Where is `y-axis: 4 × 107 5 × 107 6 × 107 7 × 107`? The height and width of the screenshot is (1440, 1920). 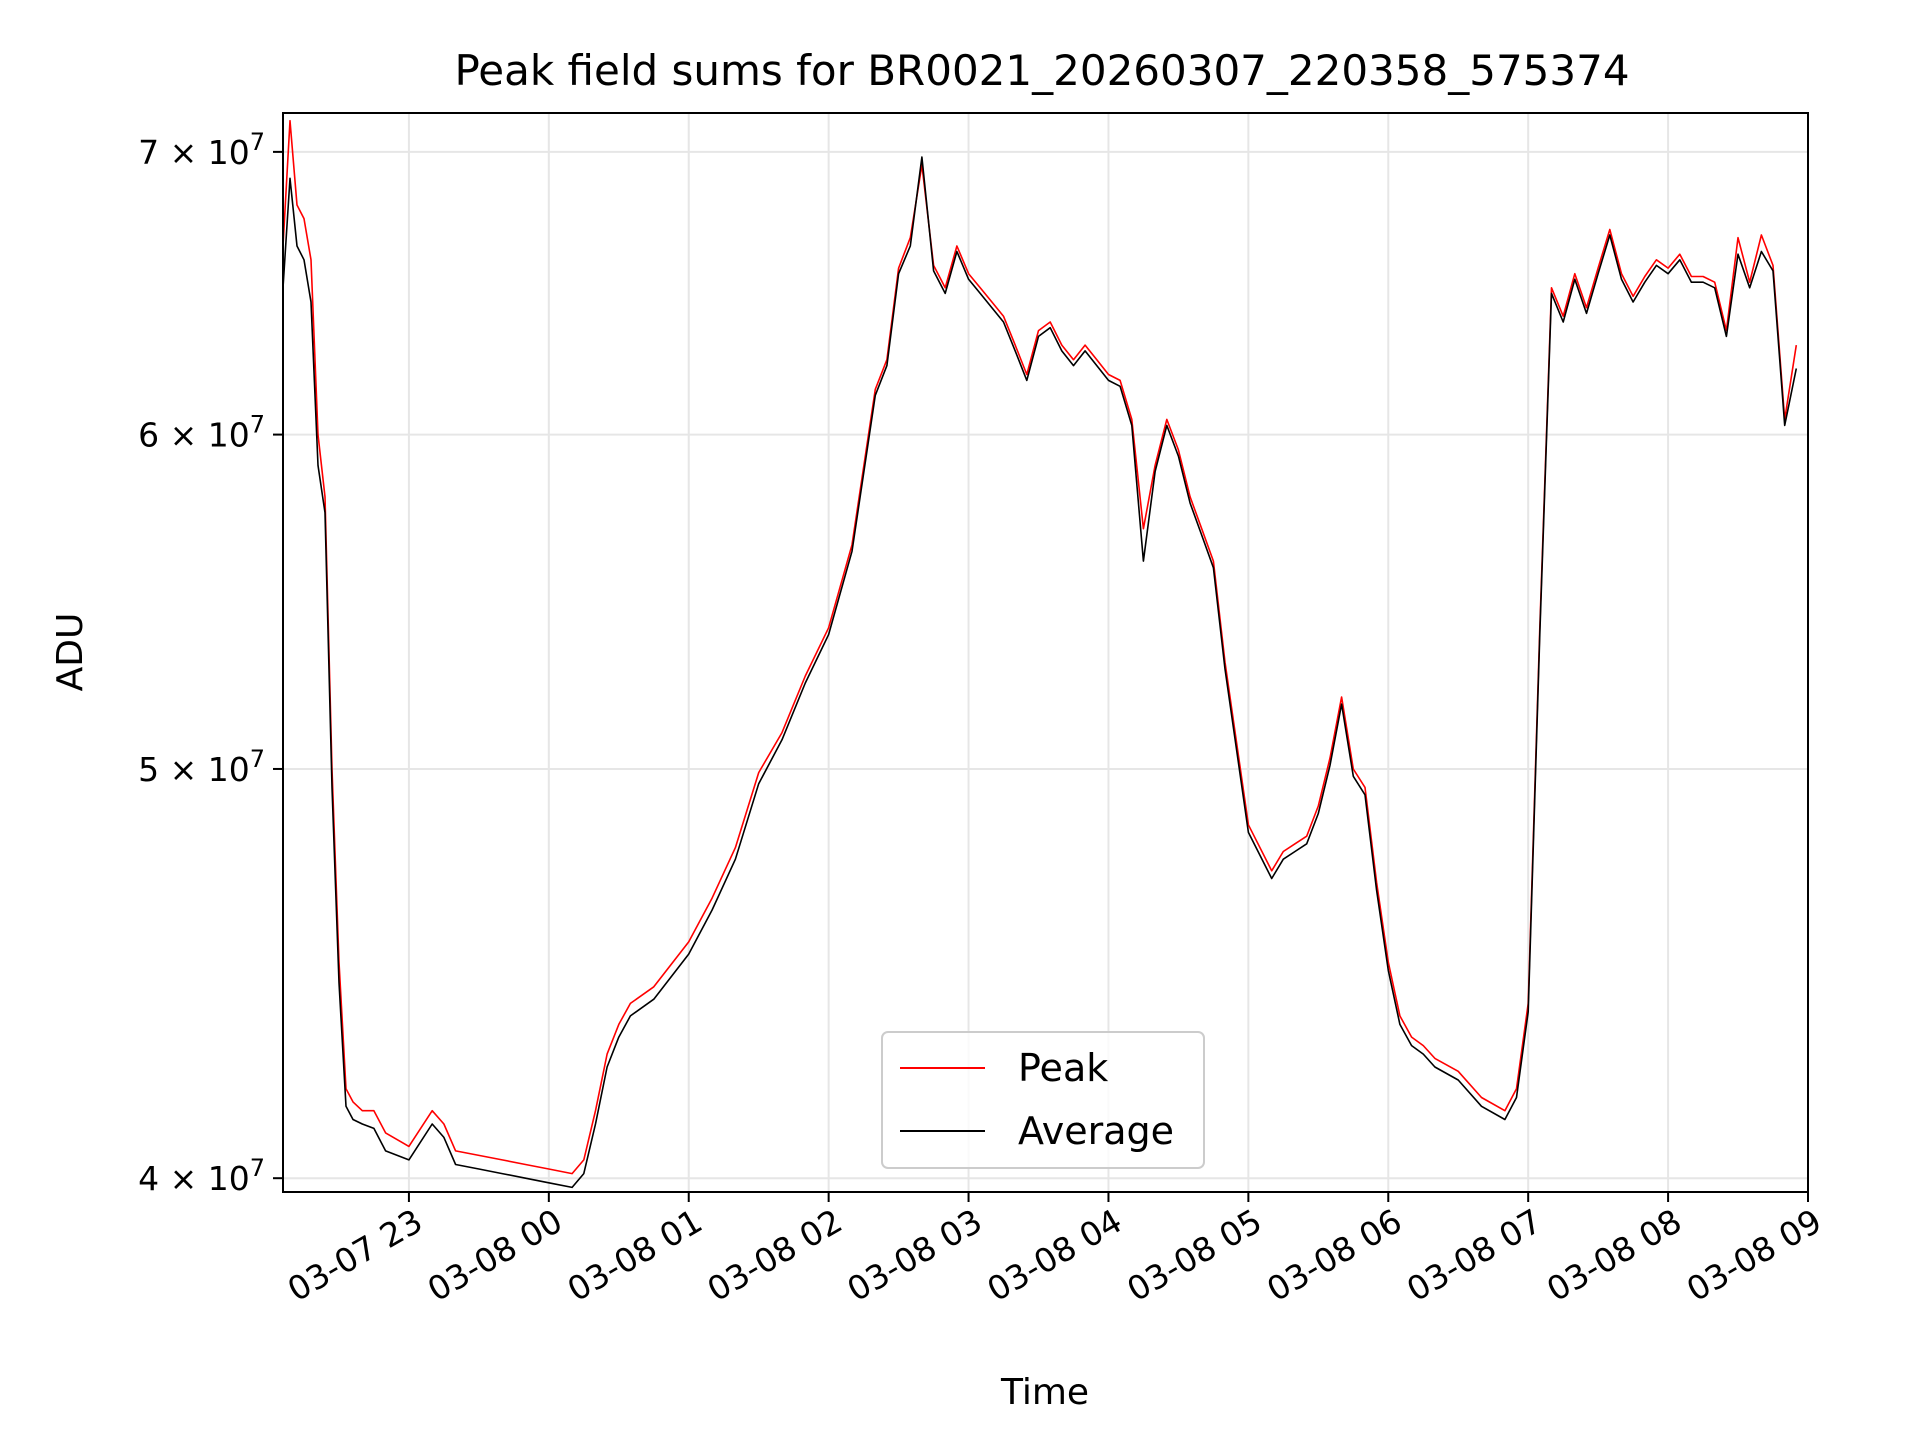 y-axis: 4 × 107 5 × 107 6 × 107 7 × 107 is located at coordinates (210, 663).